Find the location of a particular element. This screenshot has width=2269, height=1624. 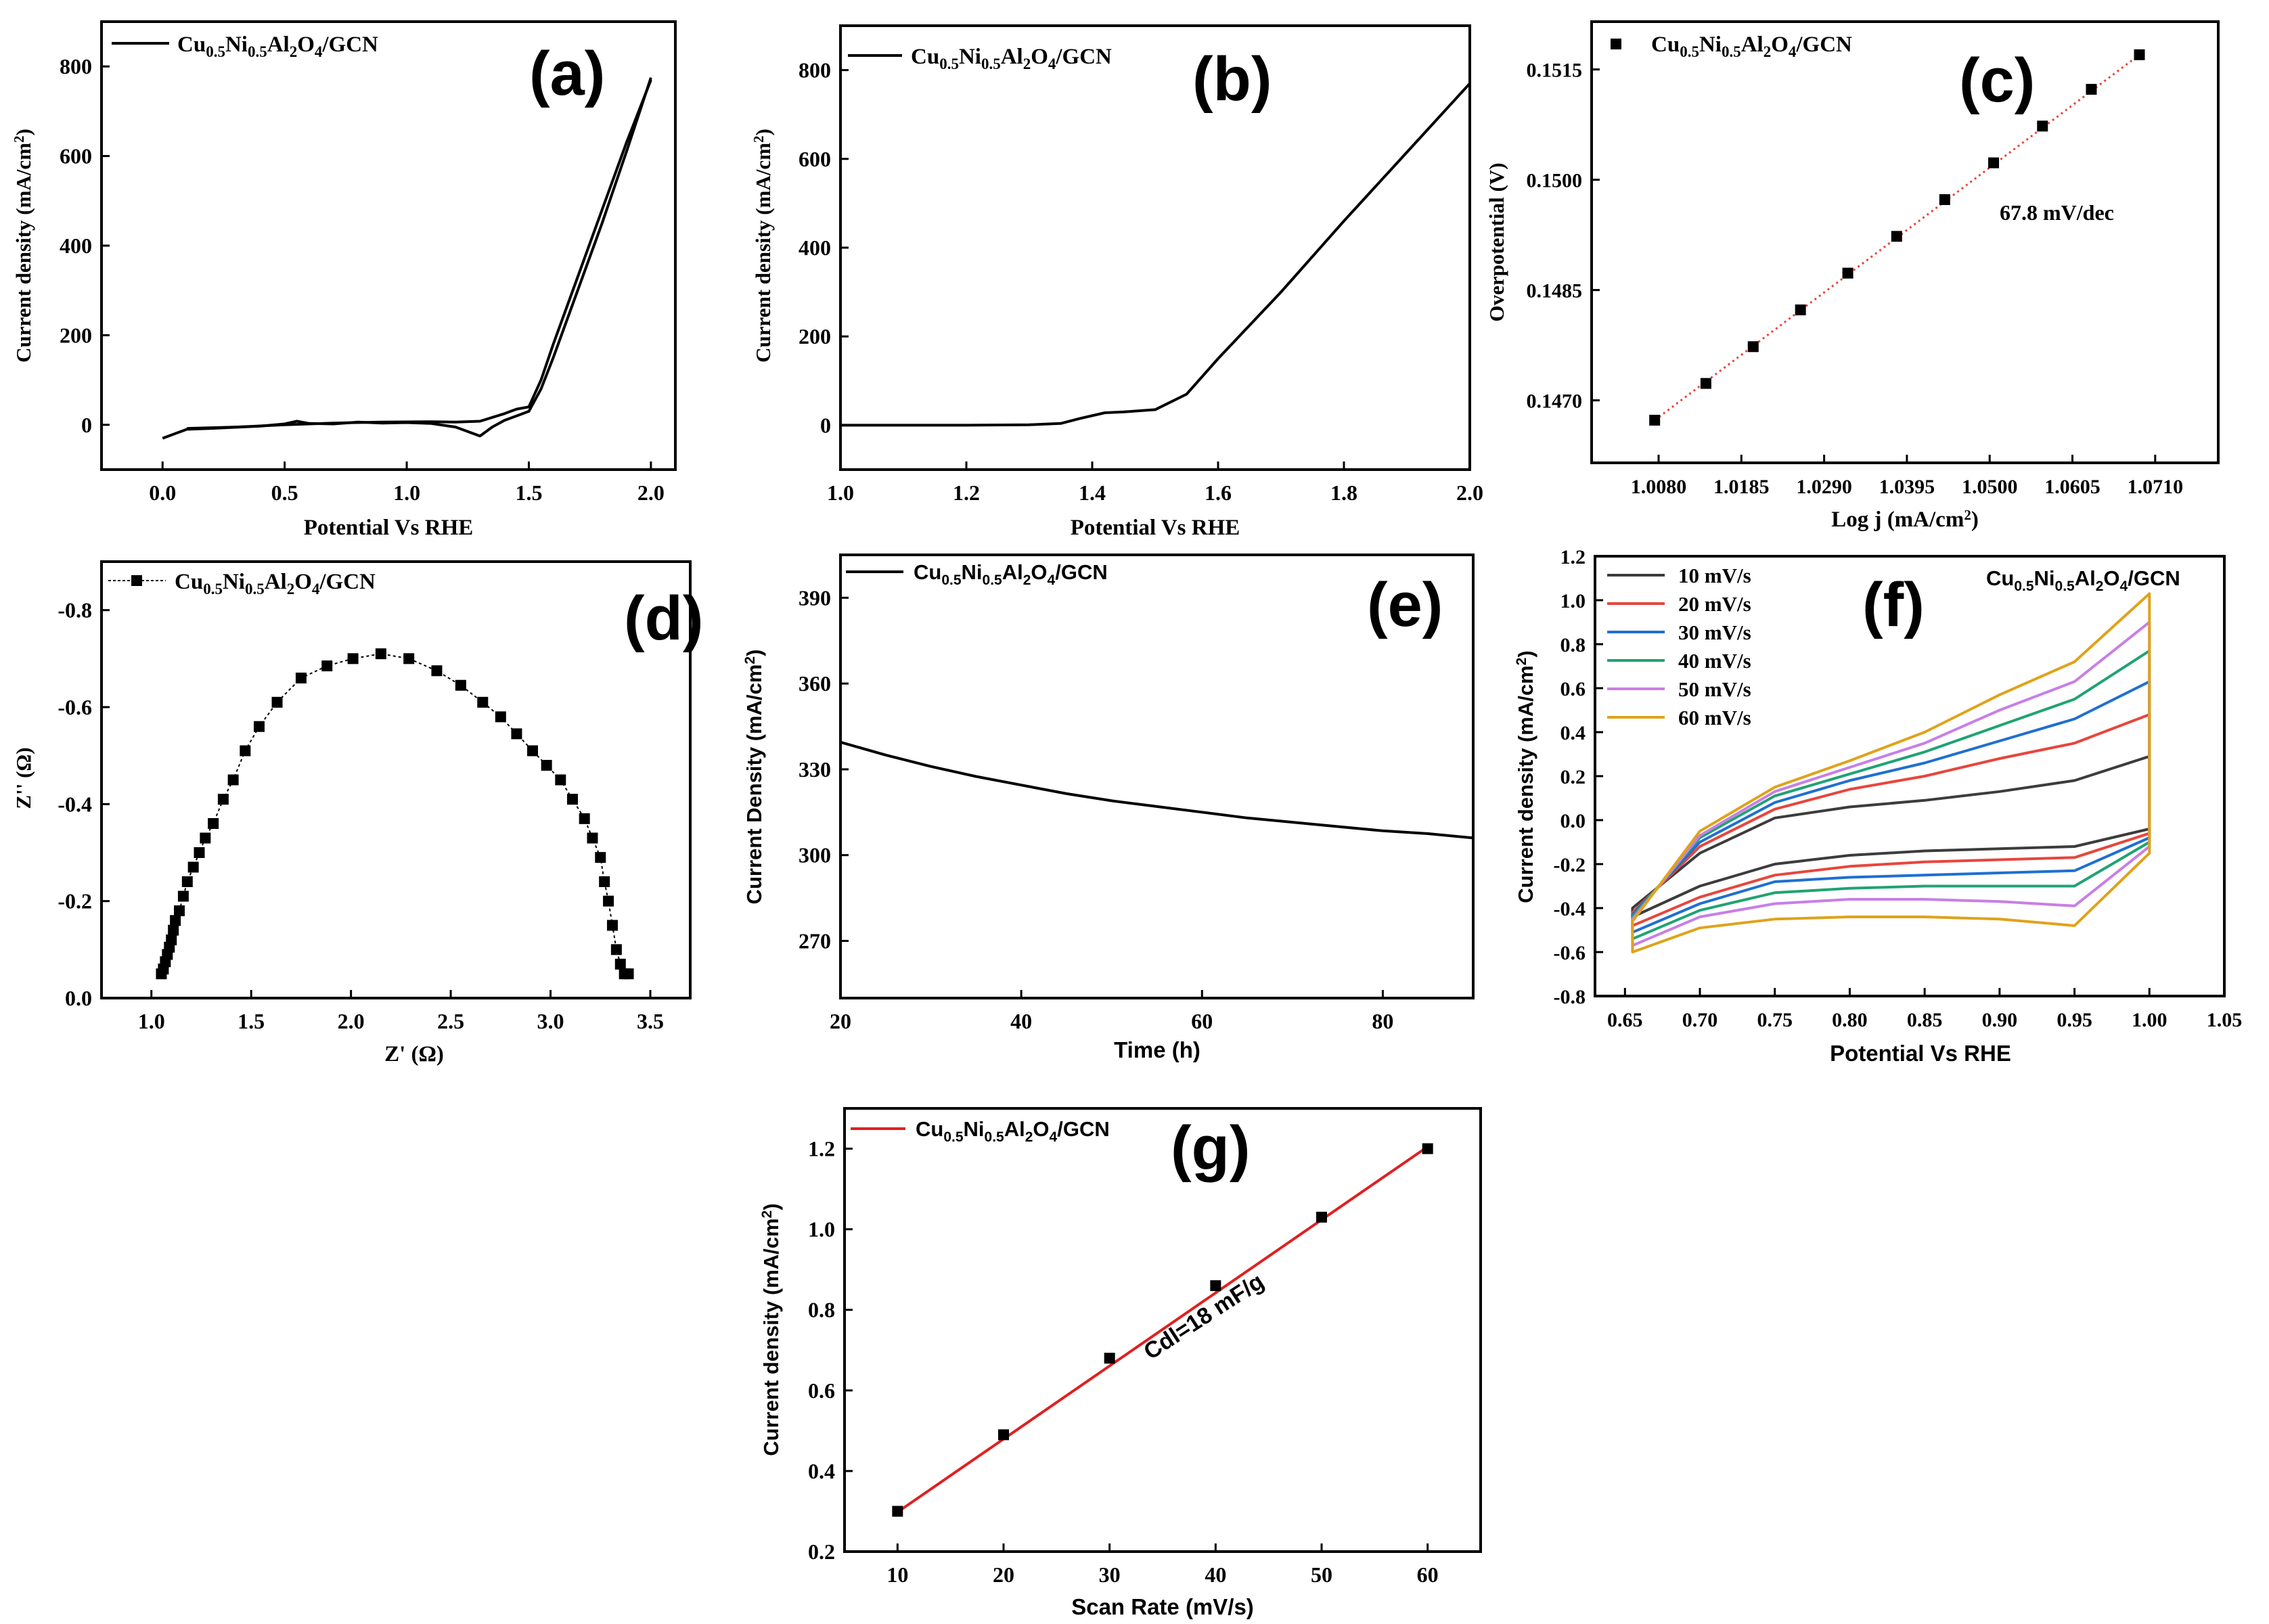

fit-line is located at coordinates (1163, 1329).